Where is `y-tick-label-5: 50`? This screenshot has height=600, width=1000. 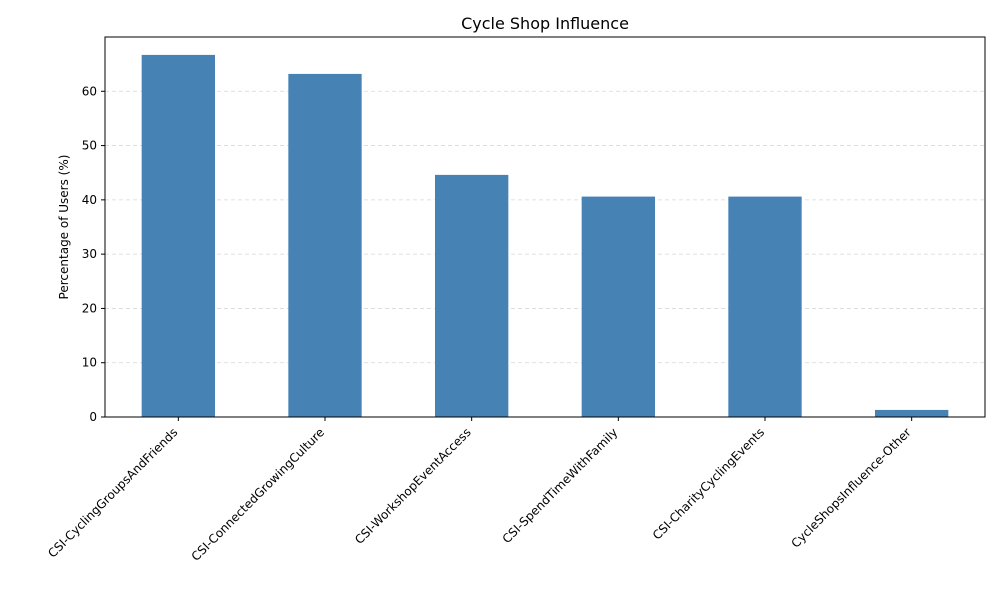 y-tick-label-5: 50 is located at coordinates (89, 146).